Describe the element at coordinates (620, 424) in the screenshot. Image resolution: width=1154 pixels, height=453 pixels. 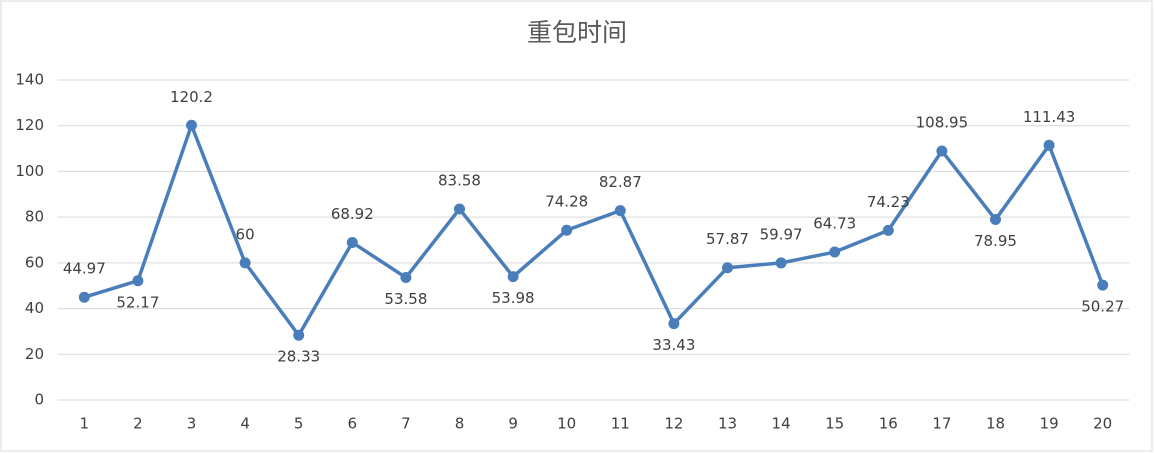
I see `x-tick-label: 11` at that location.